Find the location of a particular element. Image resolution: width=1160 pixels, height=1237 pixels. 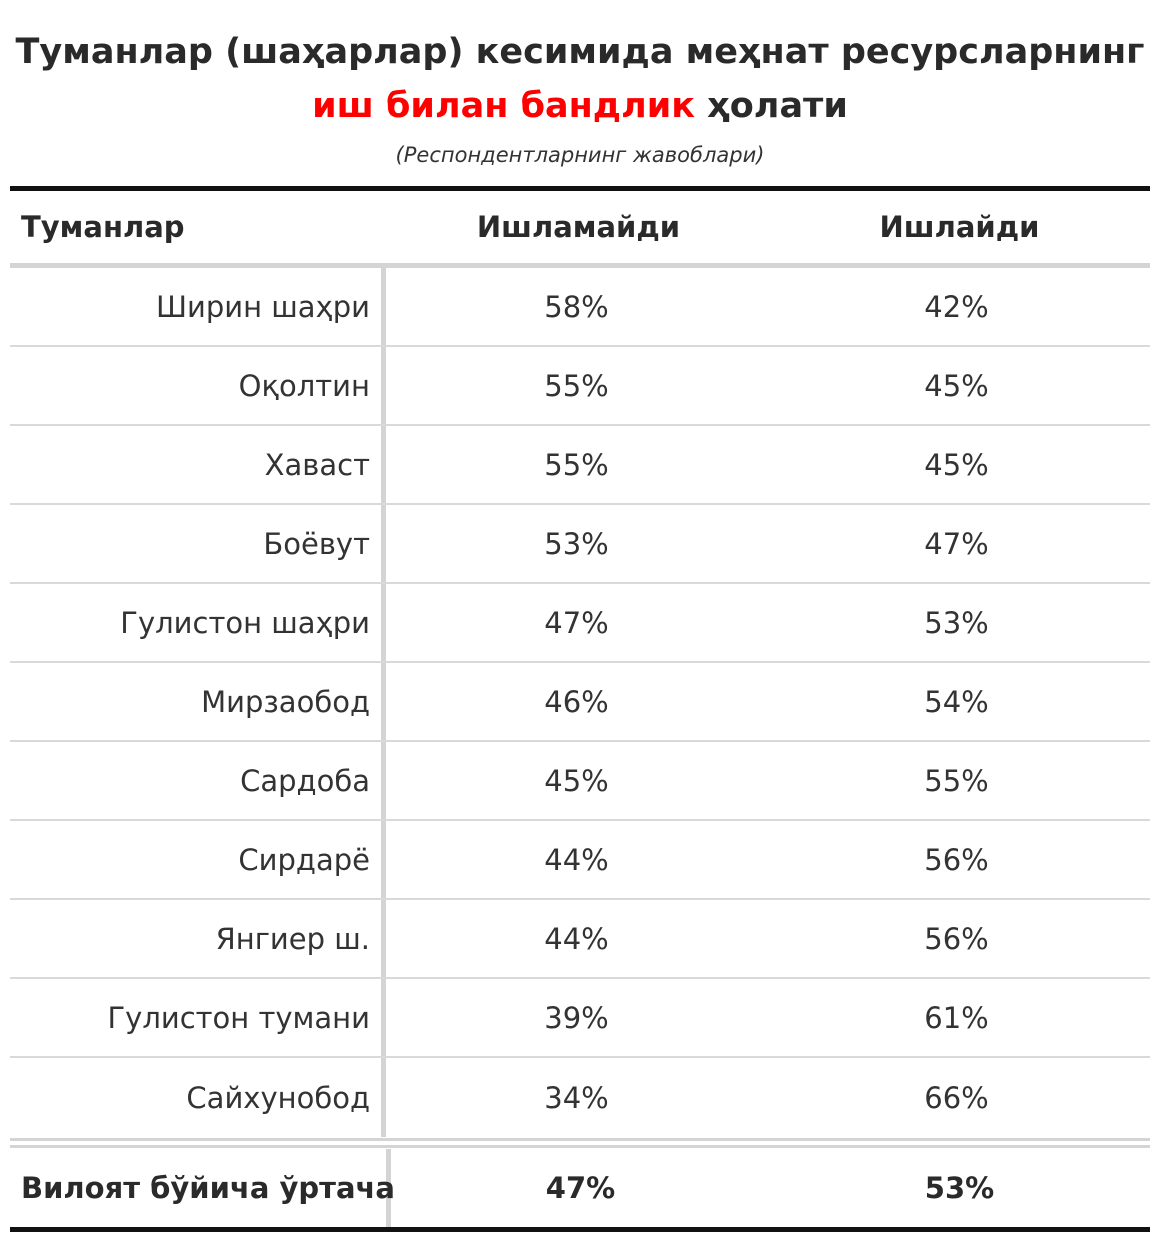

cell-working: 42% is located at coordinates (956, 306).